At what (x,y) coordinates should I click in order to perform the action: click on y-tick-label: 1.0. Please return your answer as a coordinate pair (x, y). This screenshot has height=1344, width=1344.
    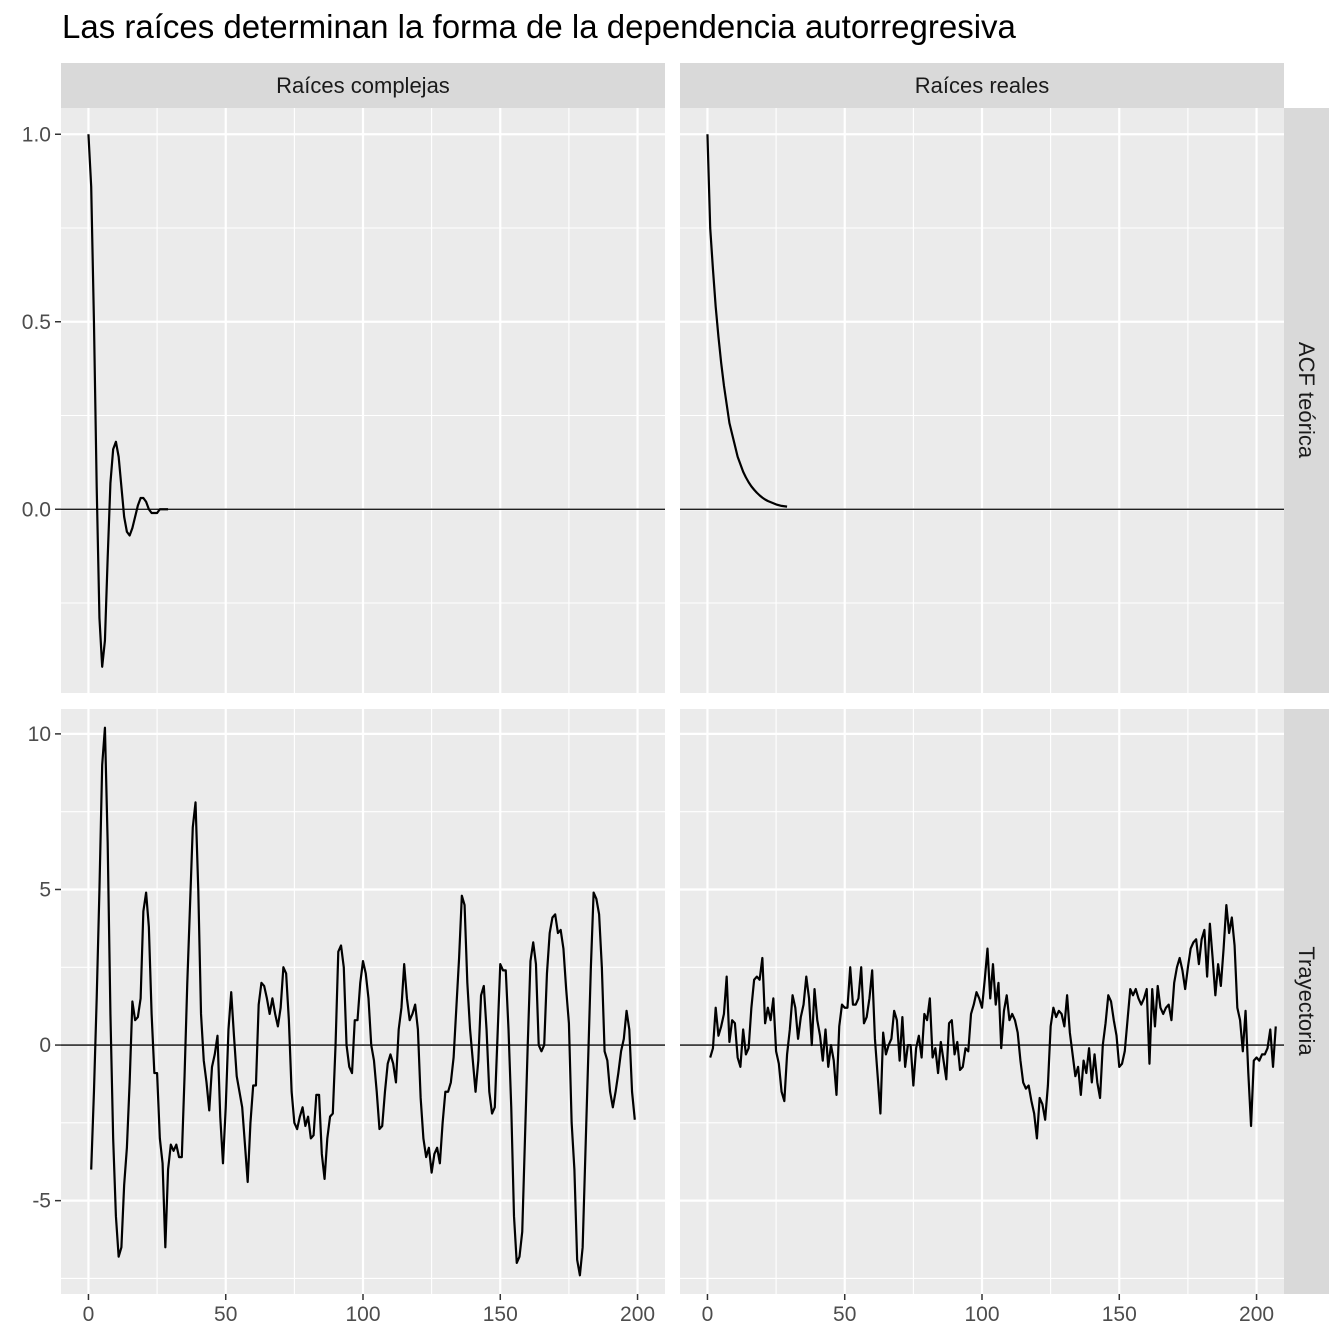
    Looking at the image, I should click on (36, 134).